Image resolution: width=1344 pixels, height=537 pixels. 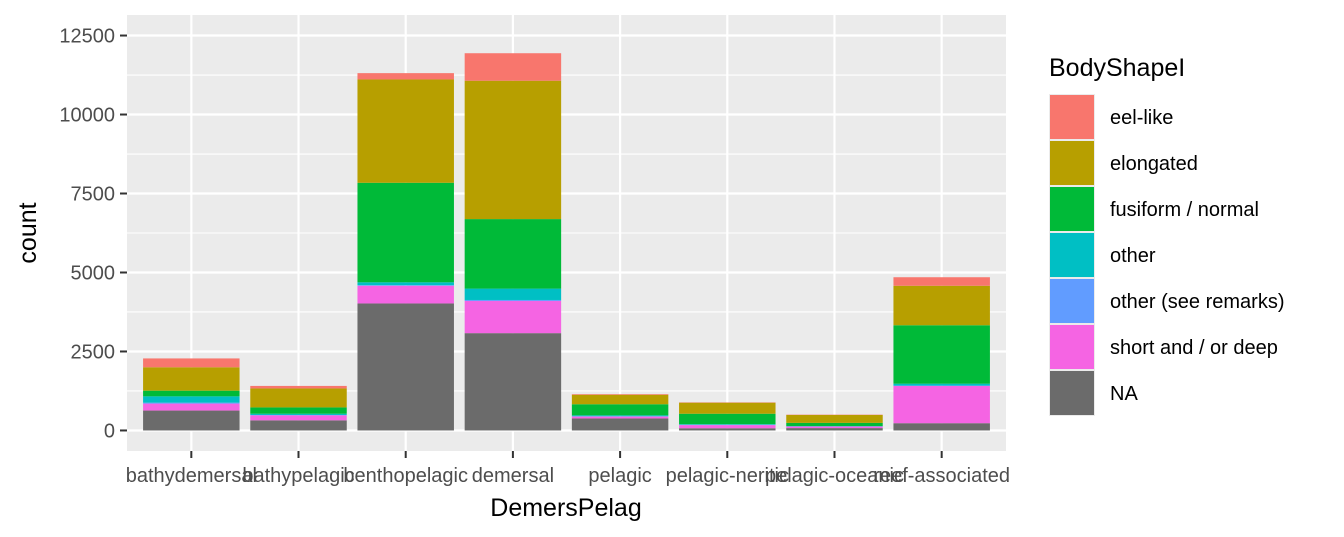 I want to click on bar-segment-pelagic-oceanic-fusiform-normal, so click(x=834, y=424).